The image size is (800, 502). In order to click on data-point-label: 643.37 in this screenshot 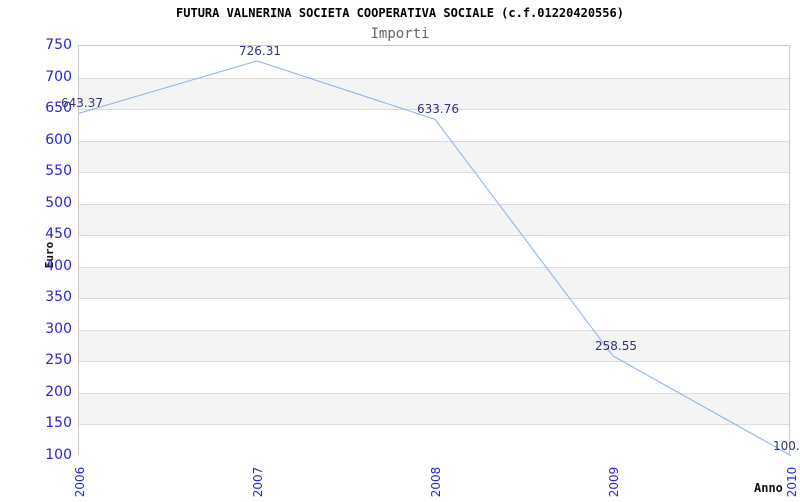, I will do `click(82, 103)`.